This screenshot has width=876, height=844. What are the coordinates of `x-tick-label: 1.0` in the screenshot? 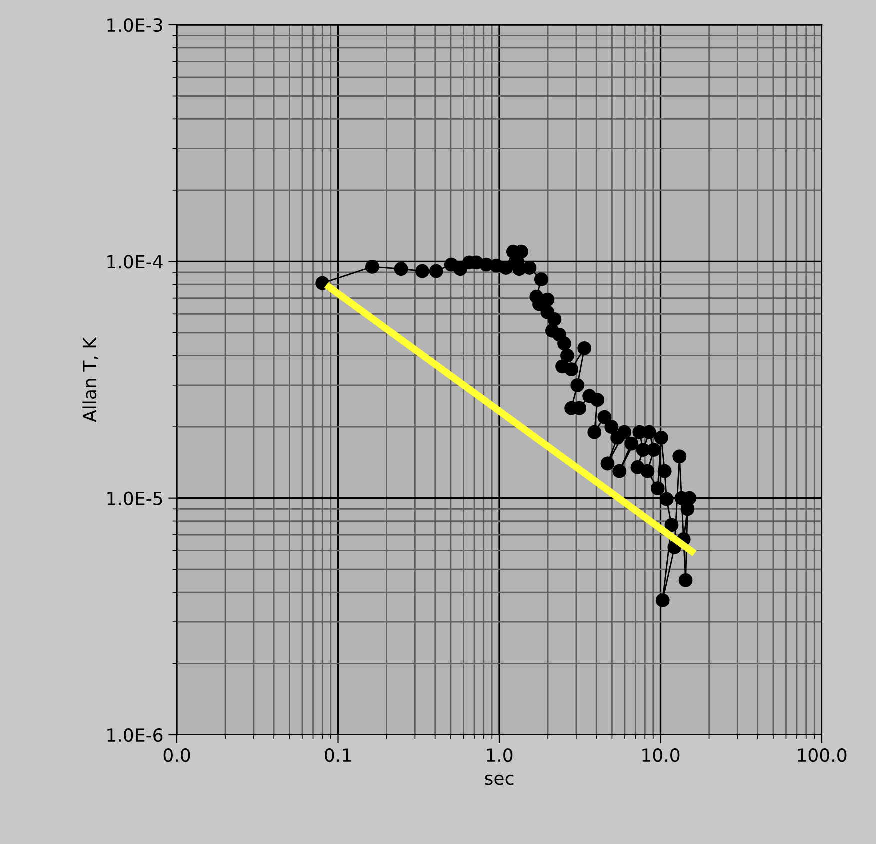 It's located at (500, 755).